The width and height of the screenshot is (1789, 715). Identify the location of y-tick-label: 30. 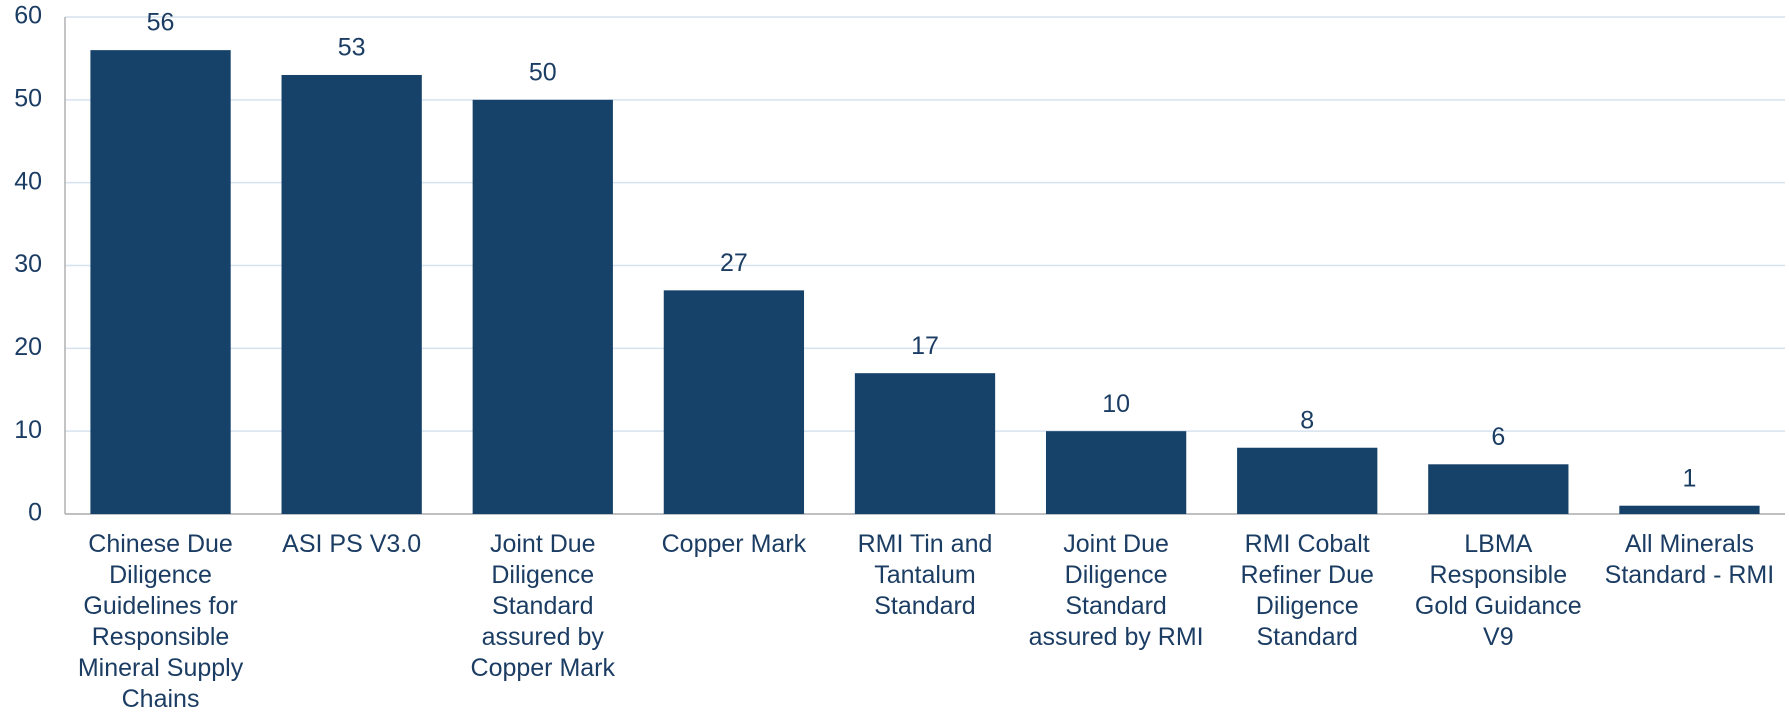
(28, 264).